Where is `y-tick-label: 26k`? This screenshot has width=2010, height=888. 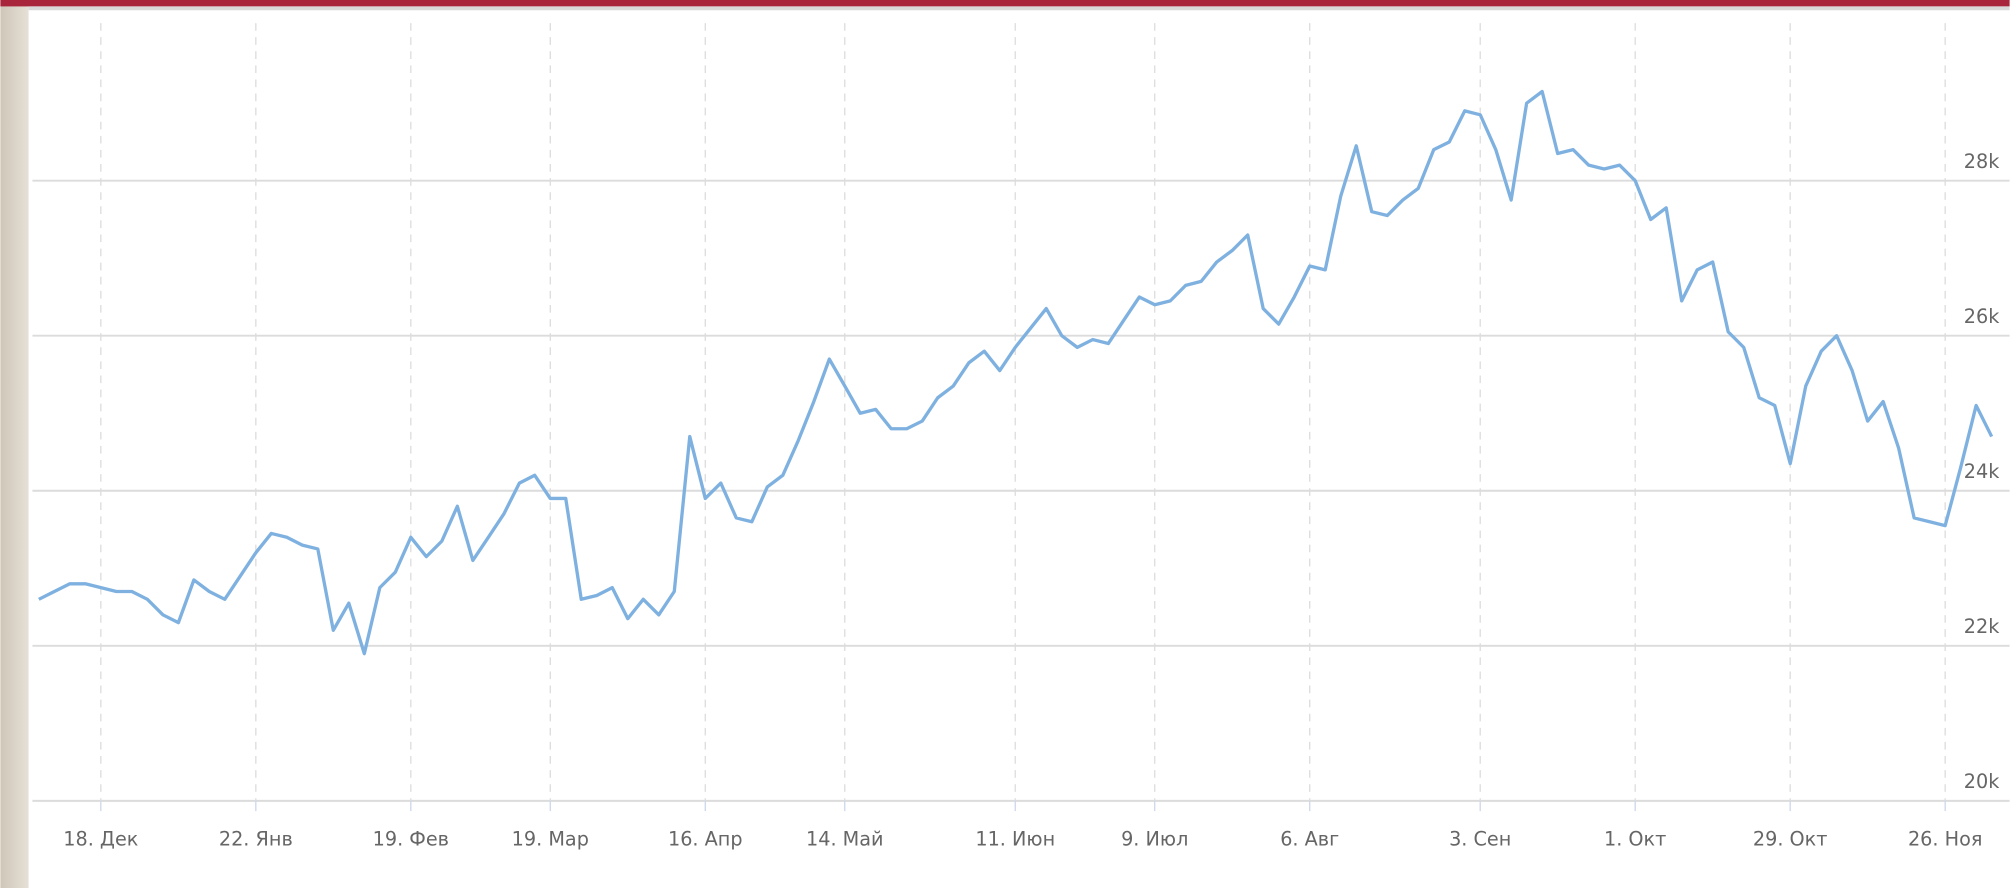
y-tick-label: 26k is located at coordinates (1982, 316).